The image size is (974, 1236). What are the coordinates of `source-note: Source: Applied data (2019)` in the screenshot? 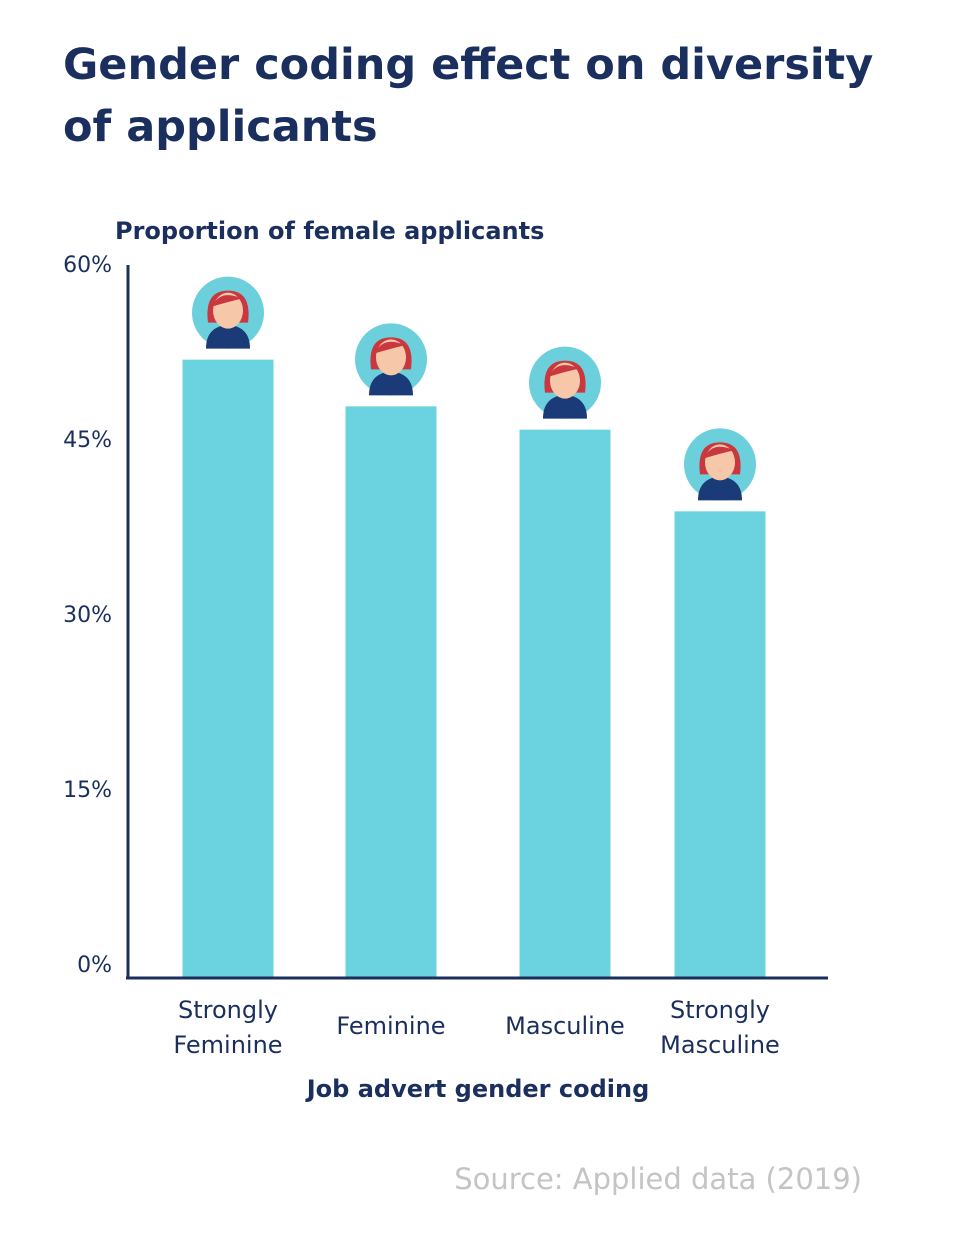 It's located at (658, 1179).